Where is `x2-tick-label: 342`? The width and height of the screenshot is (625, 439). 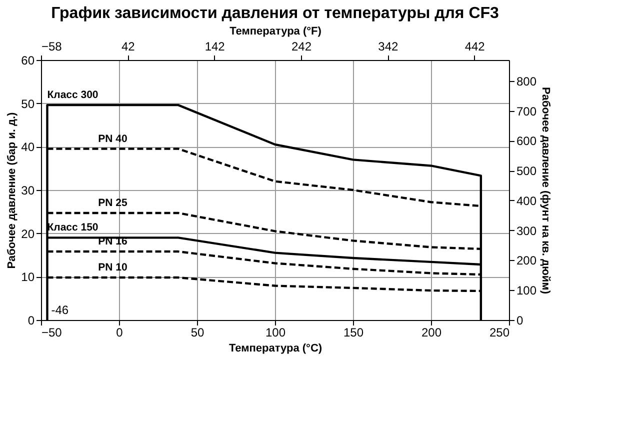 x2-tick-label: 342 is located at coordinates (388, 47).